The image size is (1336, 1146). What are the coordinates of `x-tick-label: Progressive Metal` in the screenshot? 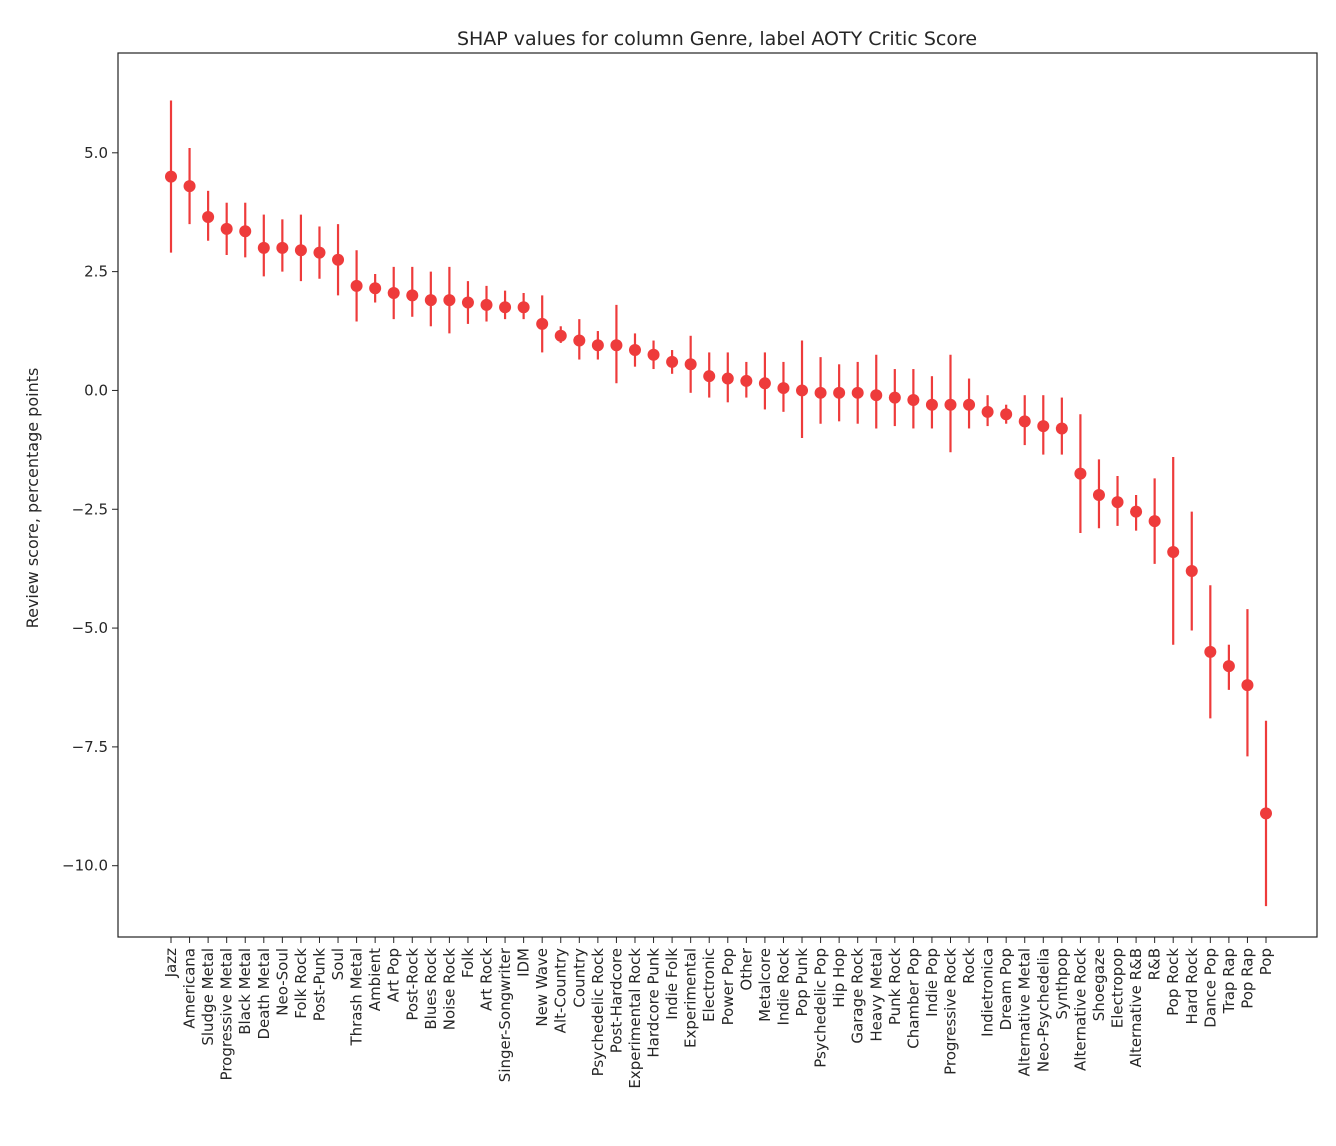 It's located at (227, 1014).